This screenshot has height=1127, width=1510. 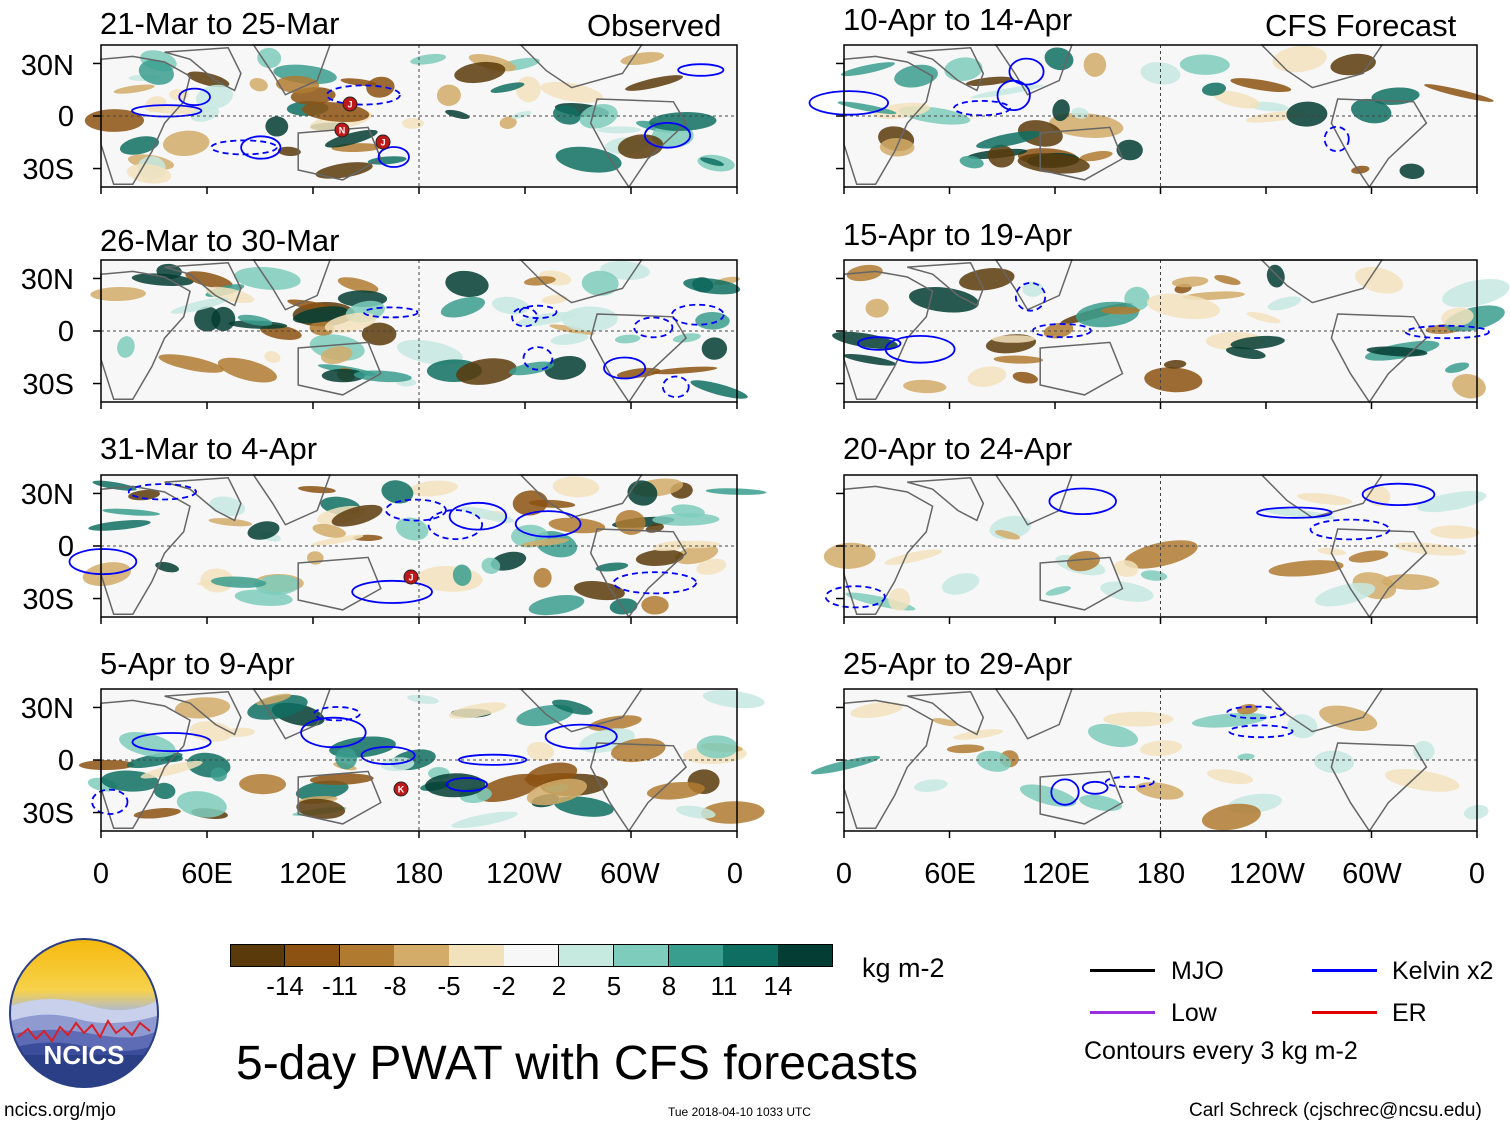 I want to click on footer-url: ncics.org/mjo, so click(x=60, y=1110).